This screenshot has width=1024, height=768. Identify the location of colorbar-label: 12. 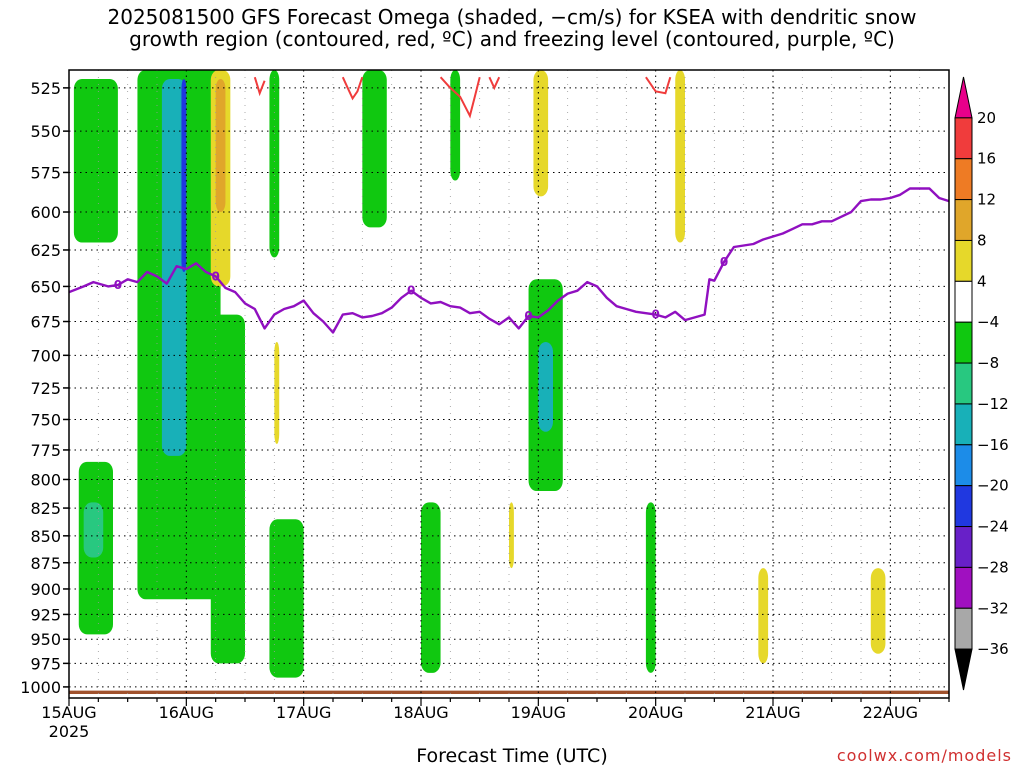
(986, 200).